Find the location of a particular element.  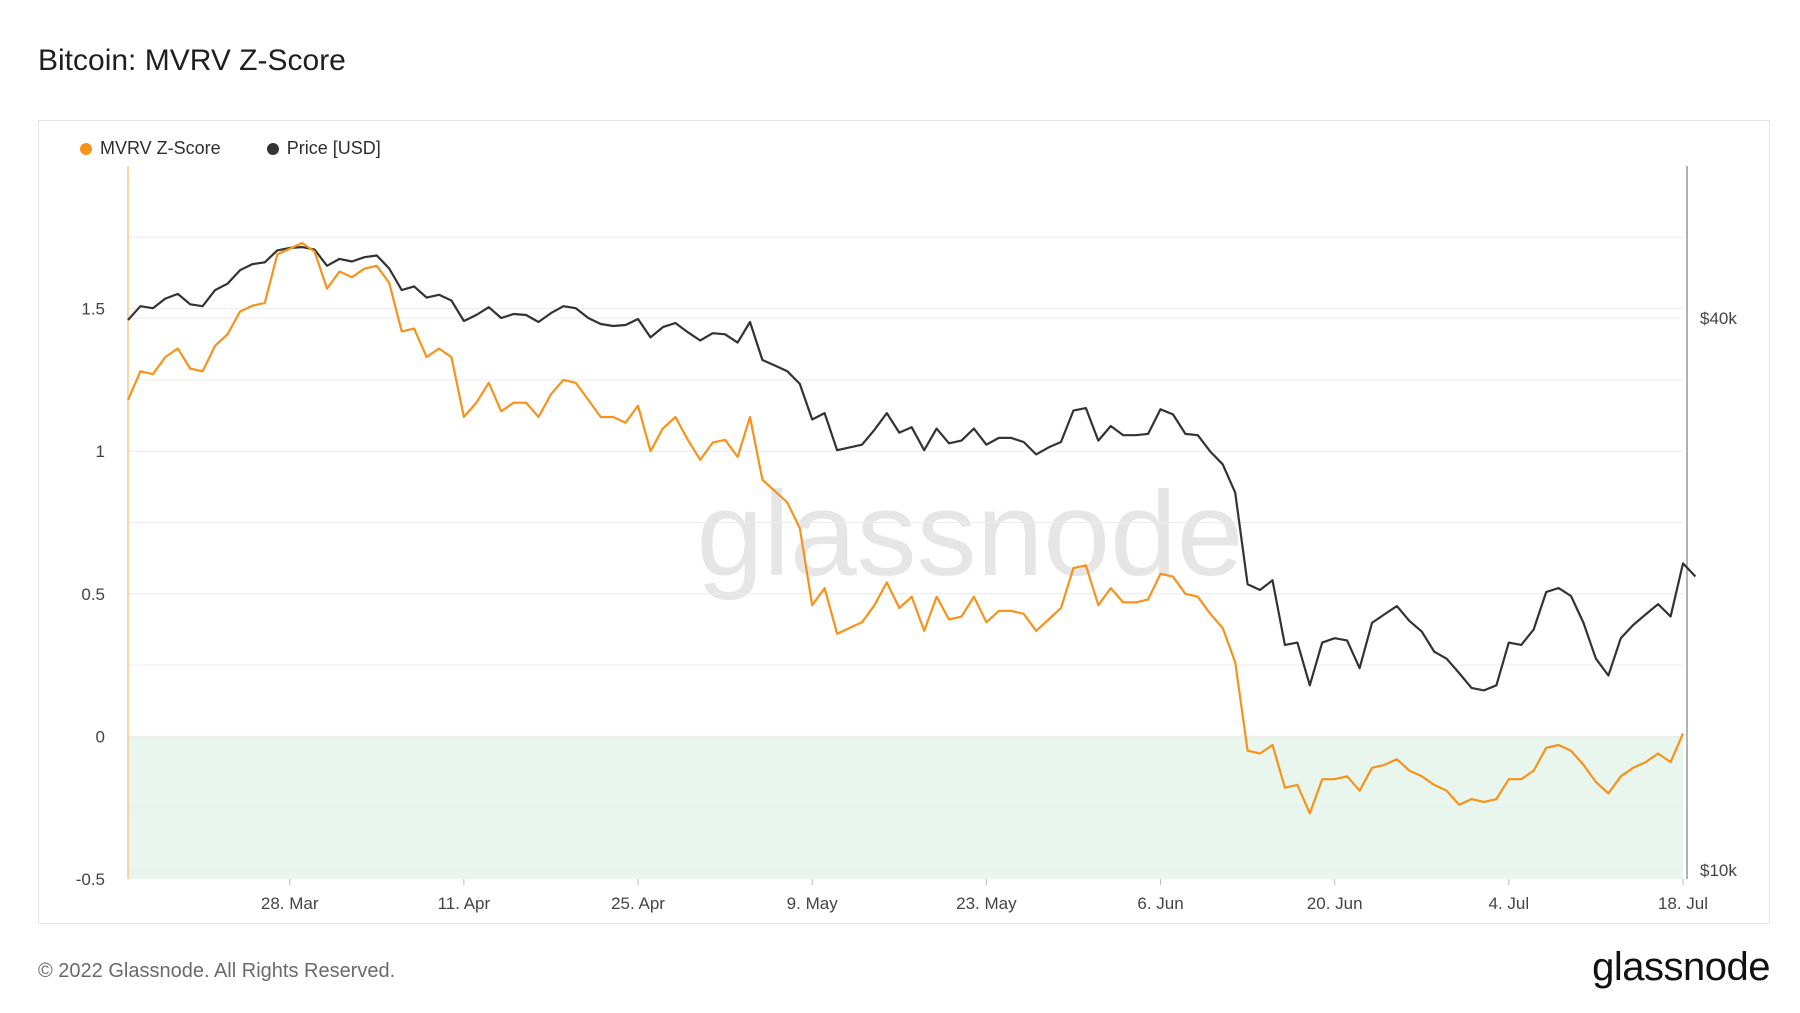

legend-dot-mvrv is located at coordinates (86, 148).